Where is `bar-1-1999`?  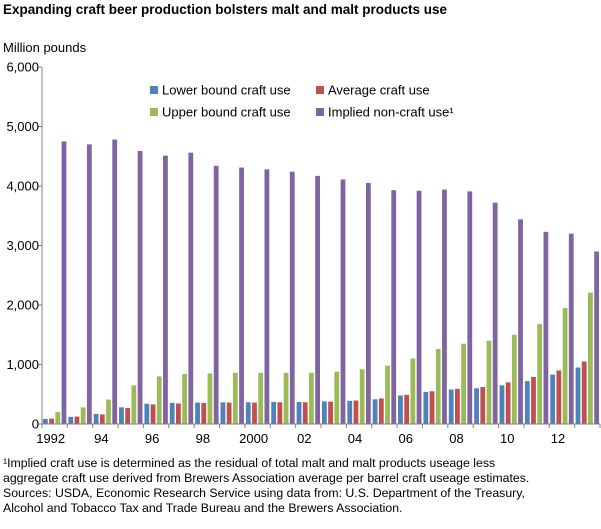 bar-1-1999 is located at coordinates (223, 413).